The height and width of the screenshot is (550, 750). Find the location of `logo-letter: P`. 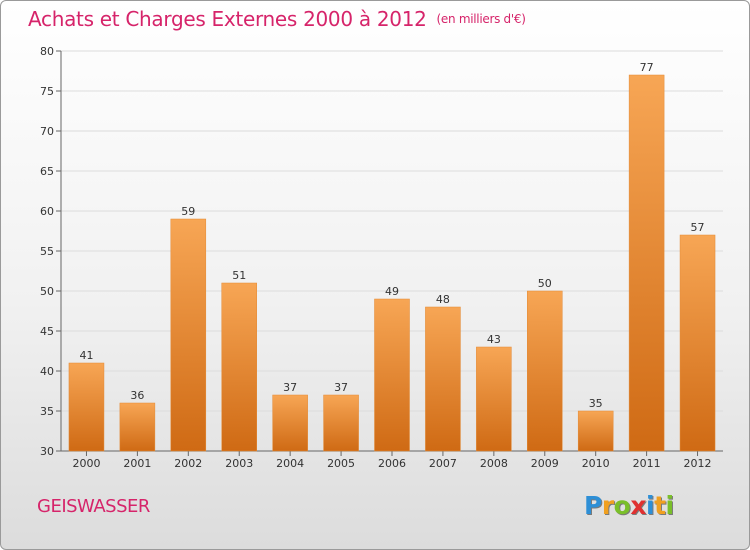

logo-letter: P is located at coordinates (593, 505).